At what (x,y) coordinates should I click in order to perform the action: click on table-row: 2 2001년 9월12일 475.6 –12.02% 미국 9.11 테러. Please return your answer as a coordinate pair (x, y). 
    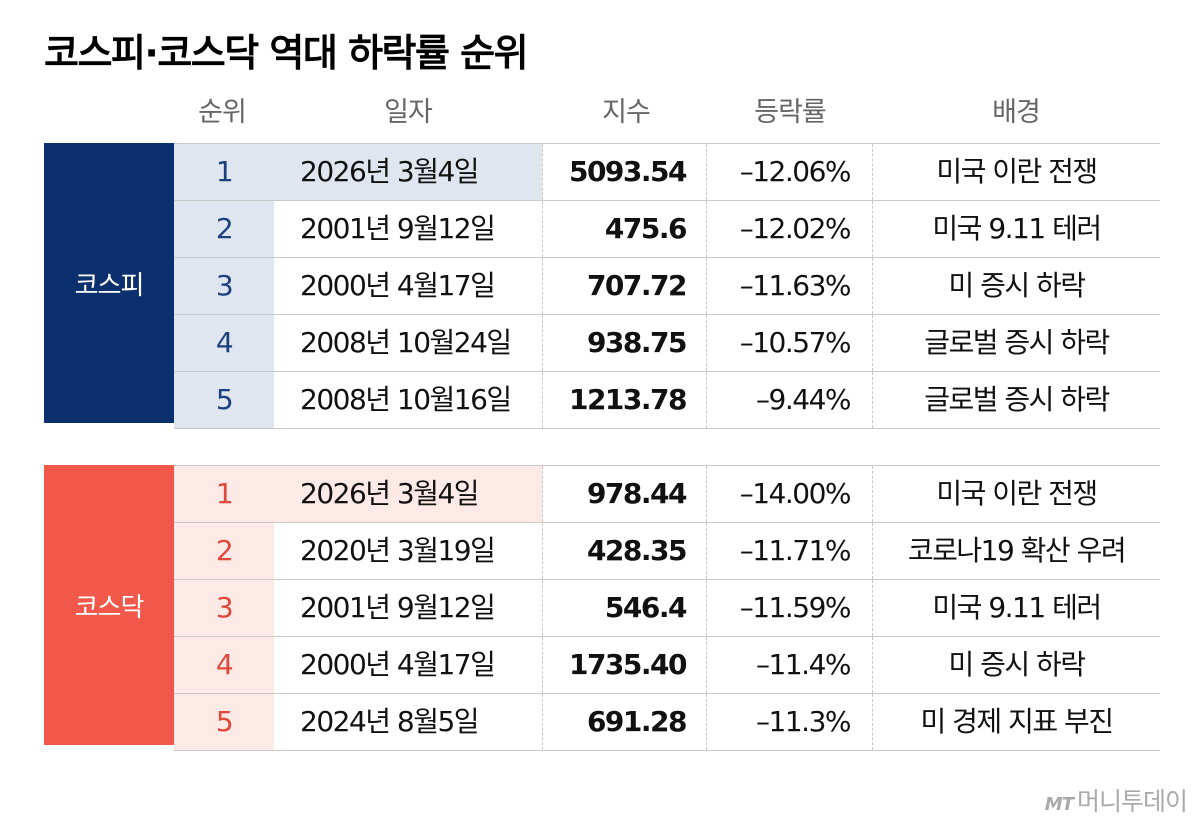
    Looking at the image, I should click on (667, 228).